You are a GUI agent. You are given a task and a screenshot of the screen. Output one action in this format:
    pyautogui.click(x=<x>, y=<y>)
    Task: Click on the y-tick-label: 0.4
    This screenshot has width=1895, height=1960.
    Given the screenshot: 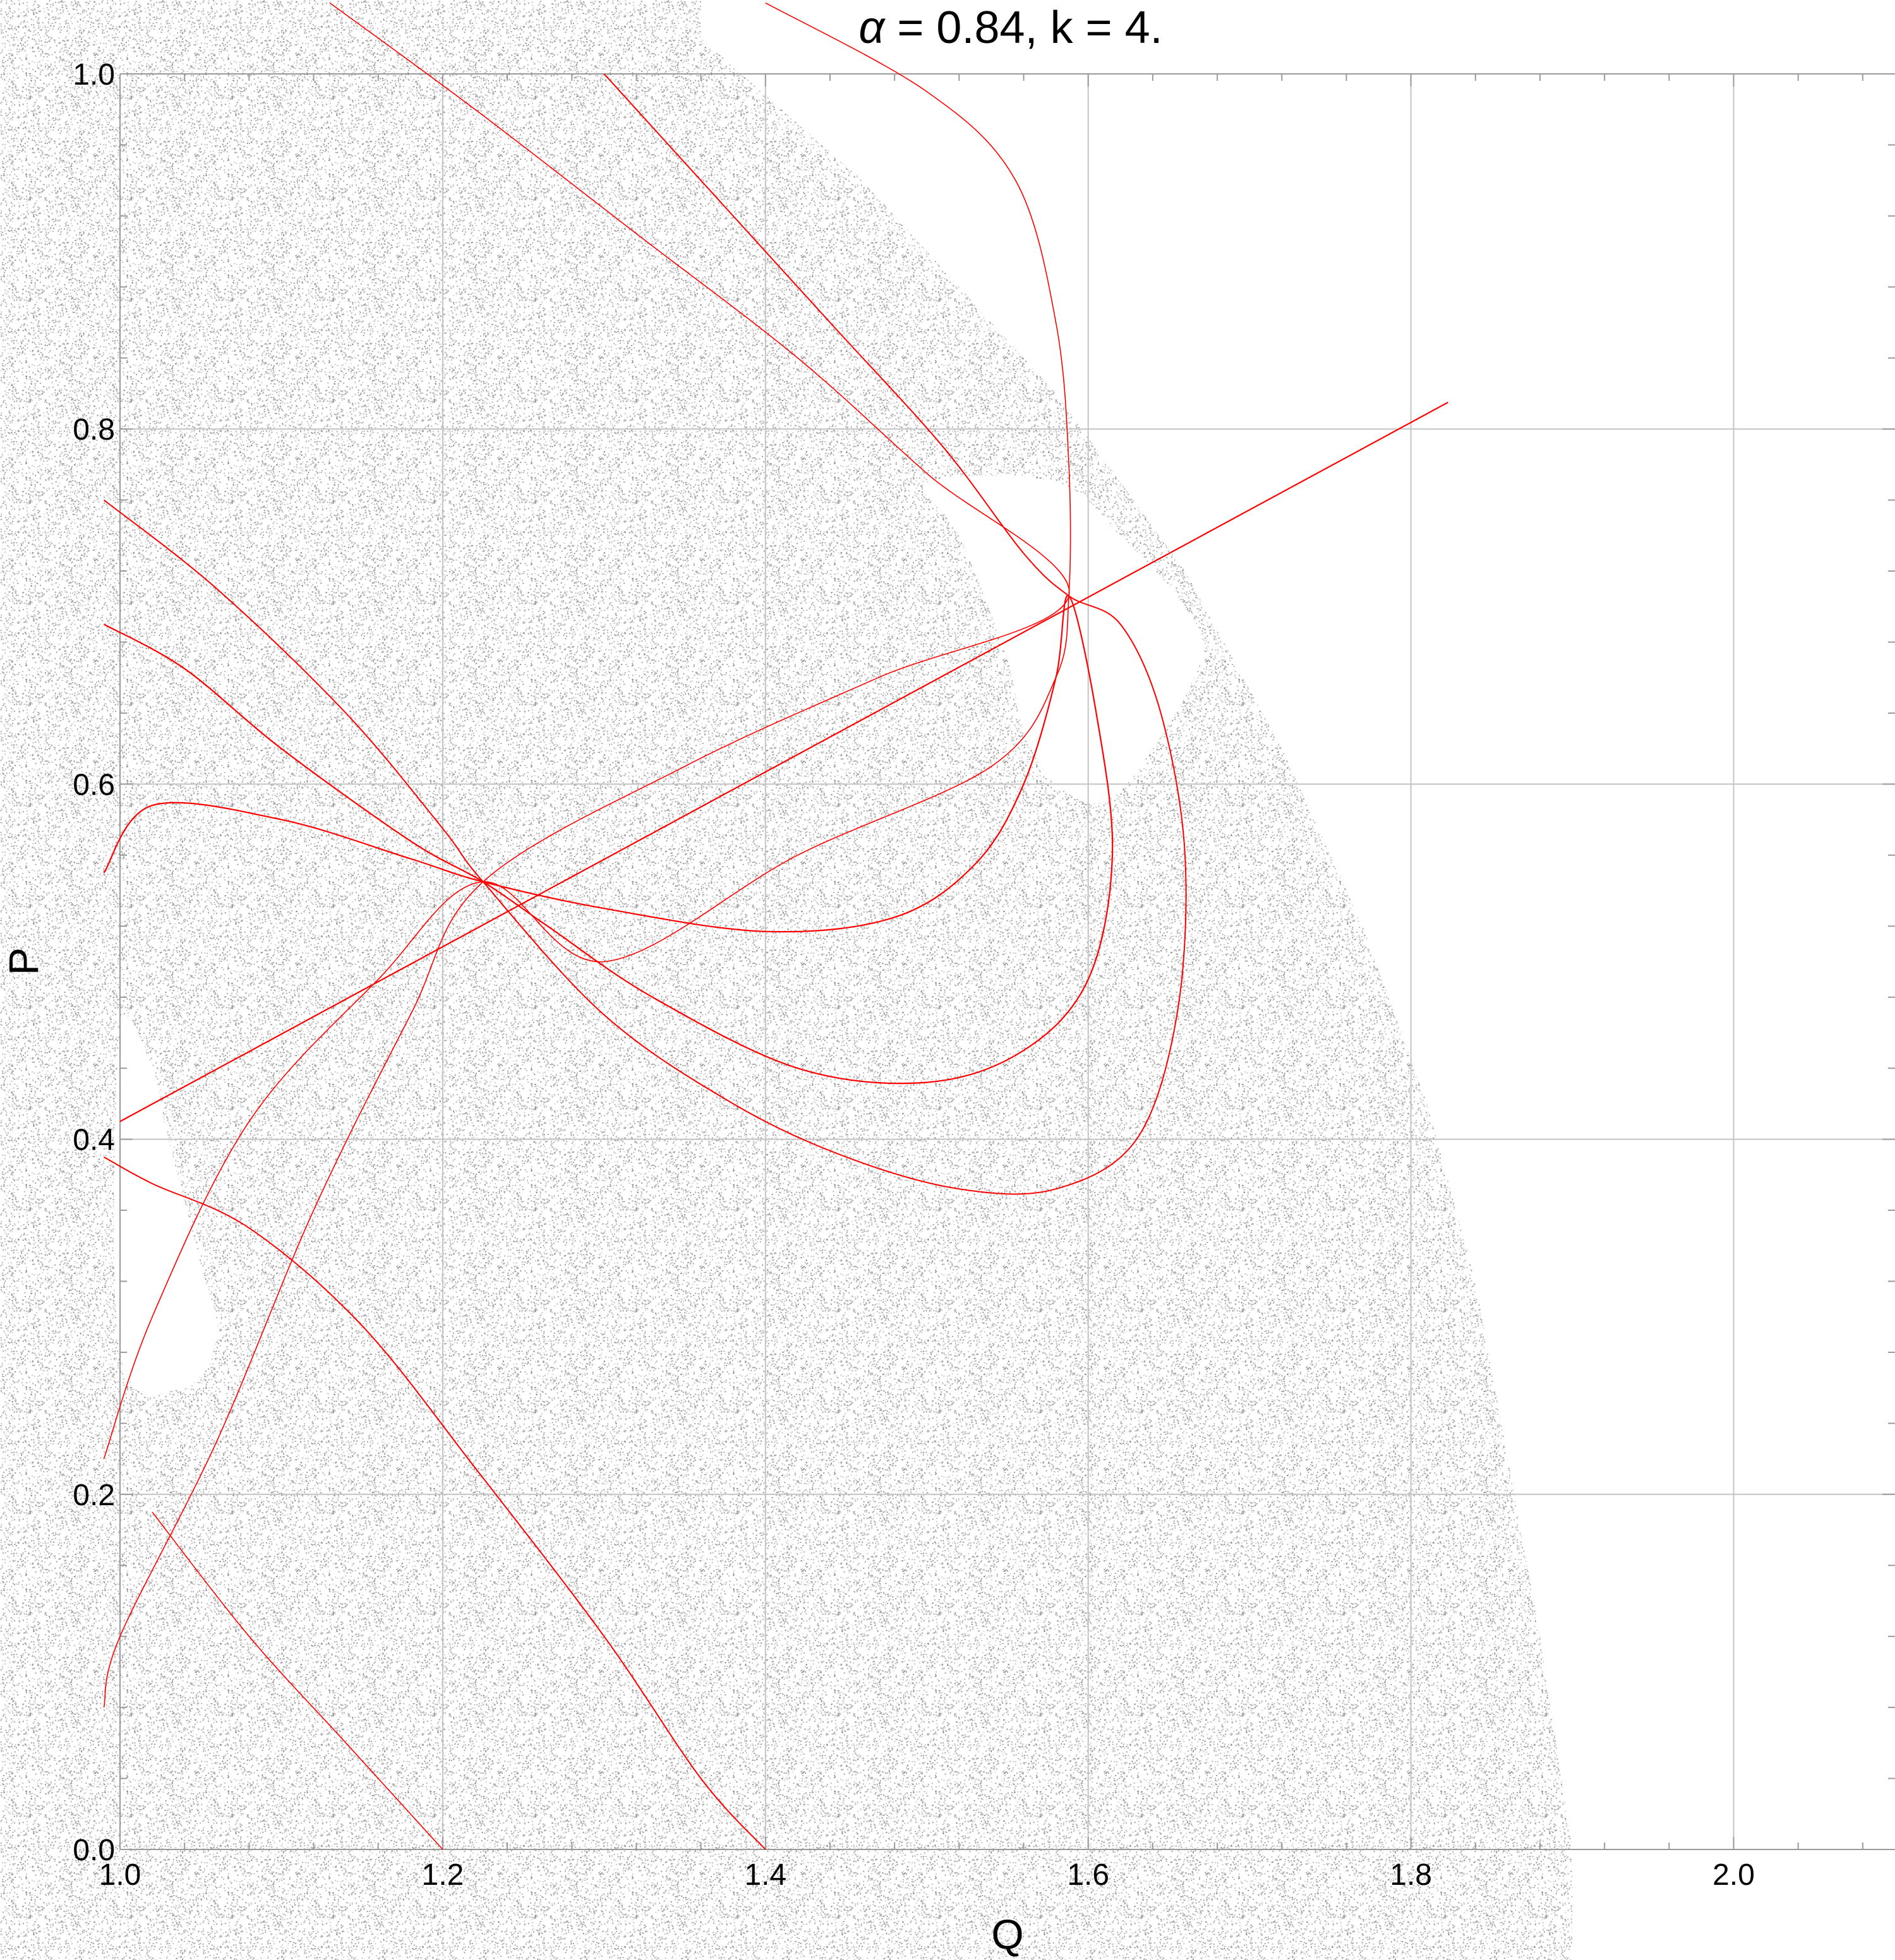 What is the action you would take?
    pyautogui.click(x=94, y=1140)
    